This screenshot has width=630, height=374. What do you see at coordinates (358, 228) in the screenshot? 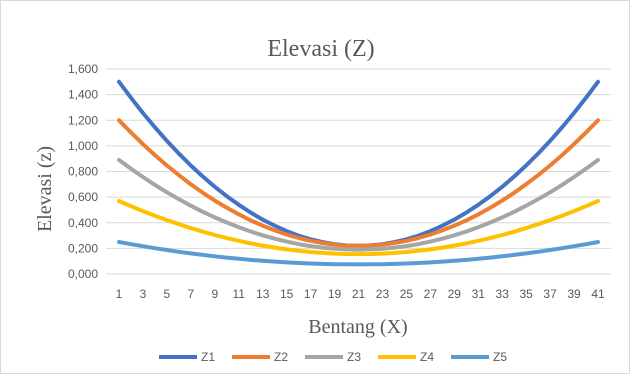
I see `series-line-z4` at bounding box center [358, 228].